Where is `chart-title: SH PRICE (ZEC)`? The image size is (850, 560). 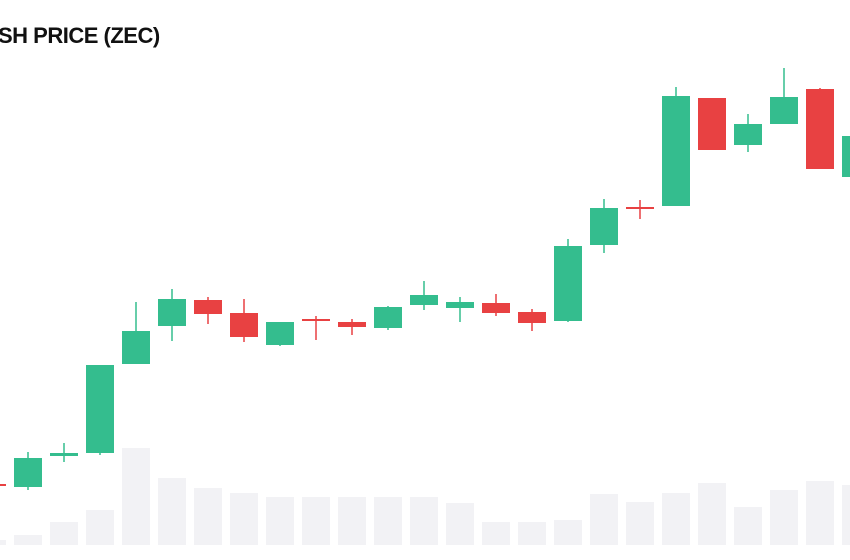 chart-title: SH PRICE (ZEC) is located at coordinates (80, 35).